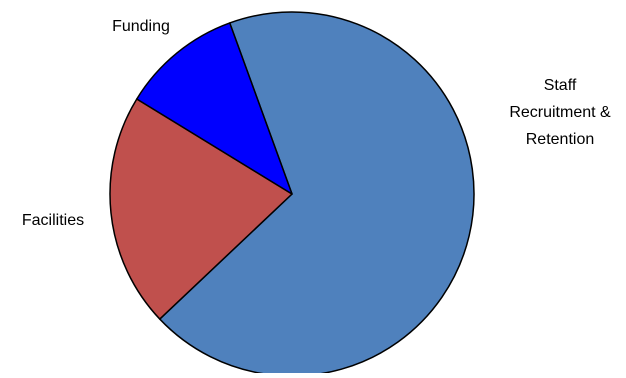  I want to click on pie-label-line: Retention, so click(560, 139).